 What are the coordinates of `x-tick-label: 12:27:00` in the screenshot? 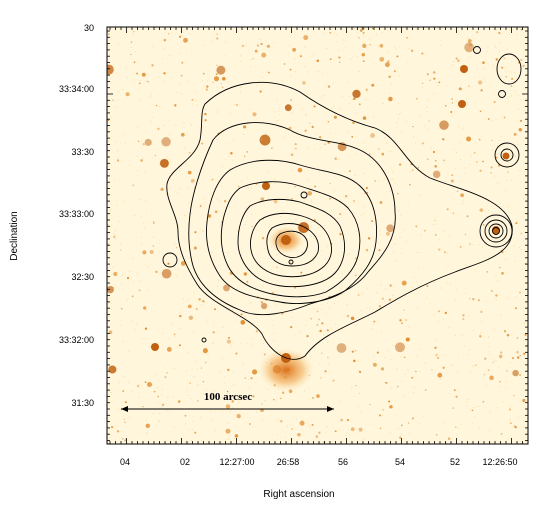 It's located at (236, 462).